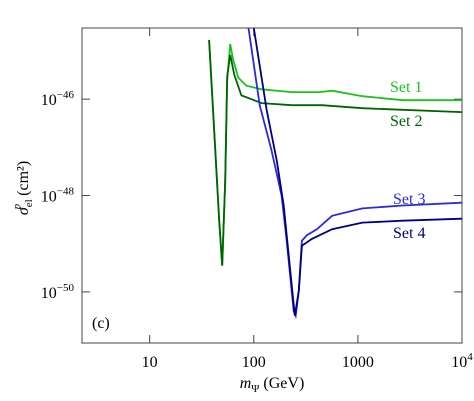  I want to click on series-label: Set 1, so click(406, 87).